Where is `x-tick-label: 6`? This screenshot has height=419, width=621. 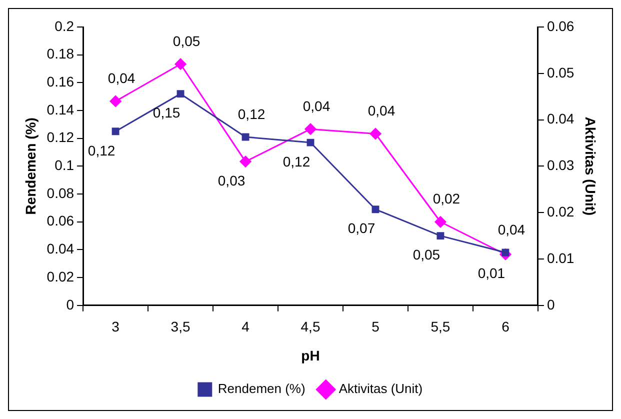 x-tick-label: 6 is located at coordinates (506, 326).